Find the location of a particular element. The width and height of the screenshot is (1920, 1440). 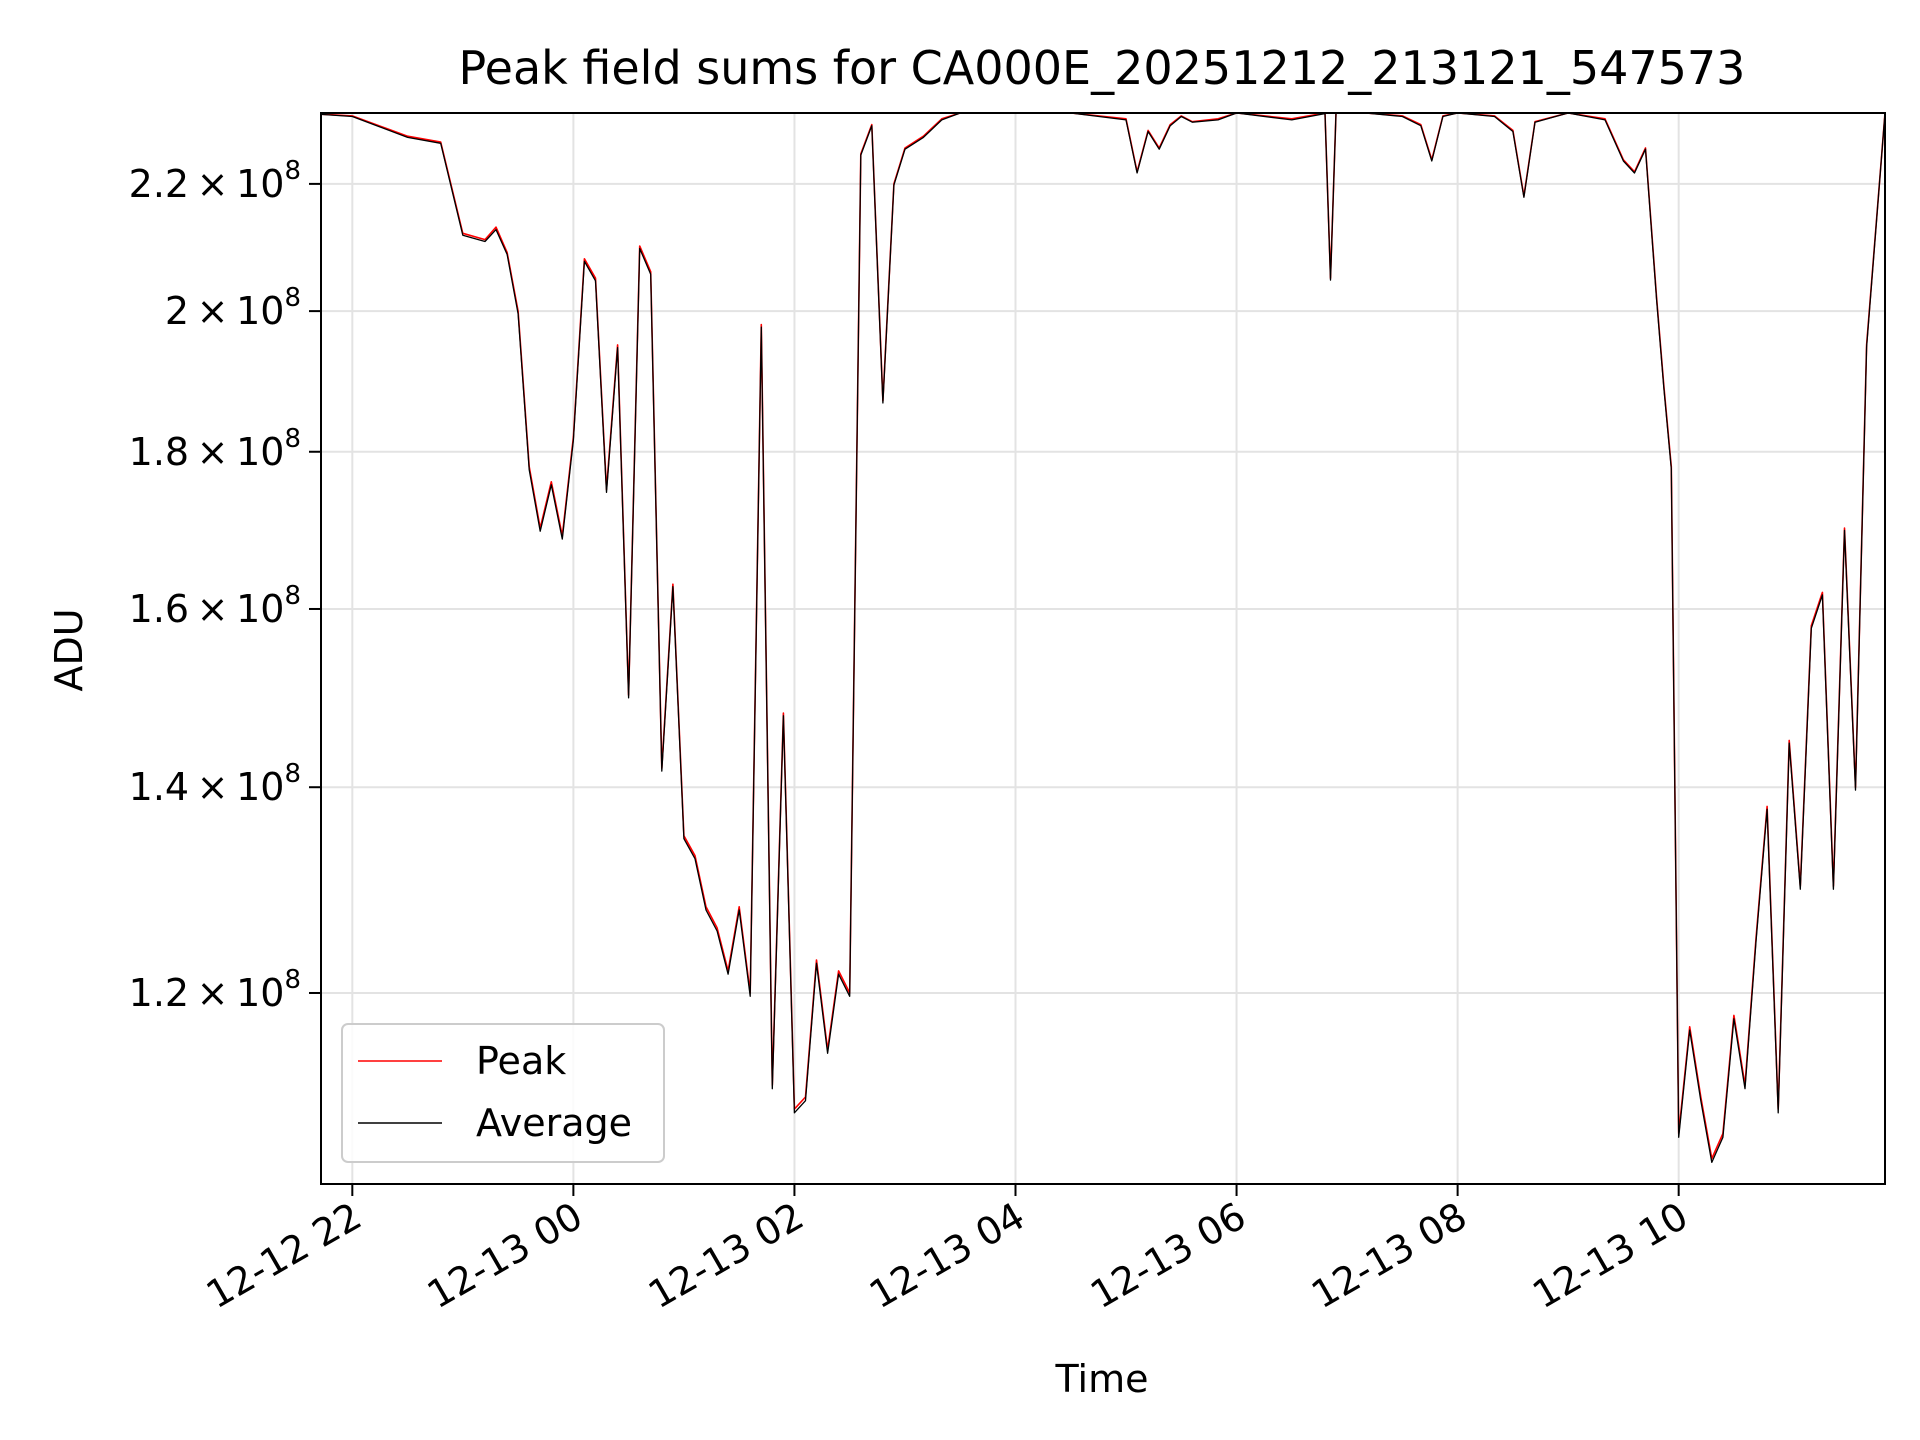

y-tick-mantissa: 2.2 is located at coordinates (159, 184).